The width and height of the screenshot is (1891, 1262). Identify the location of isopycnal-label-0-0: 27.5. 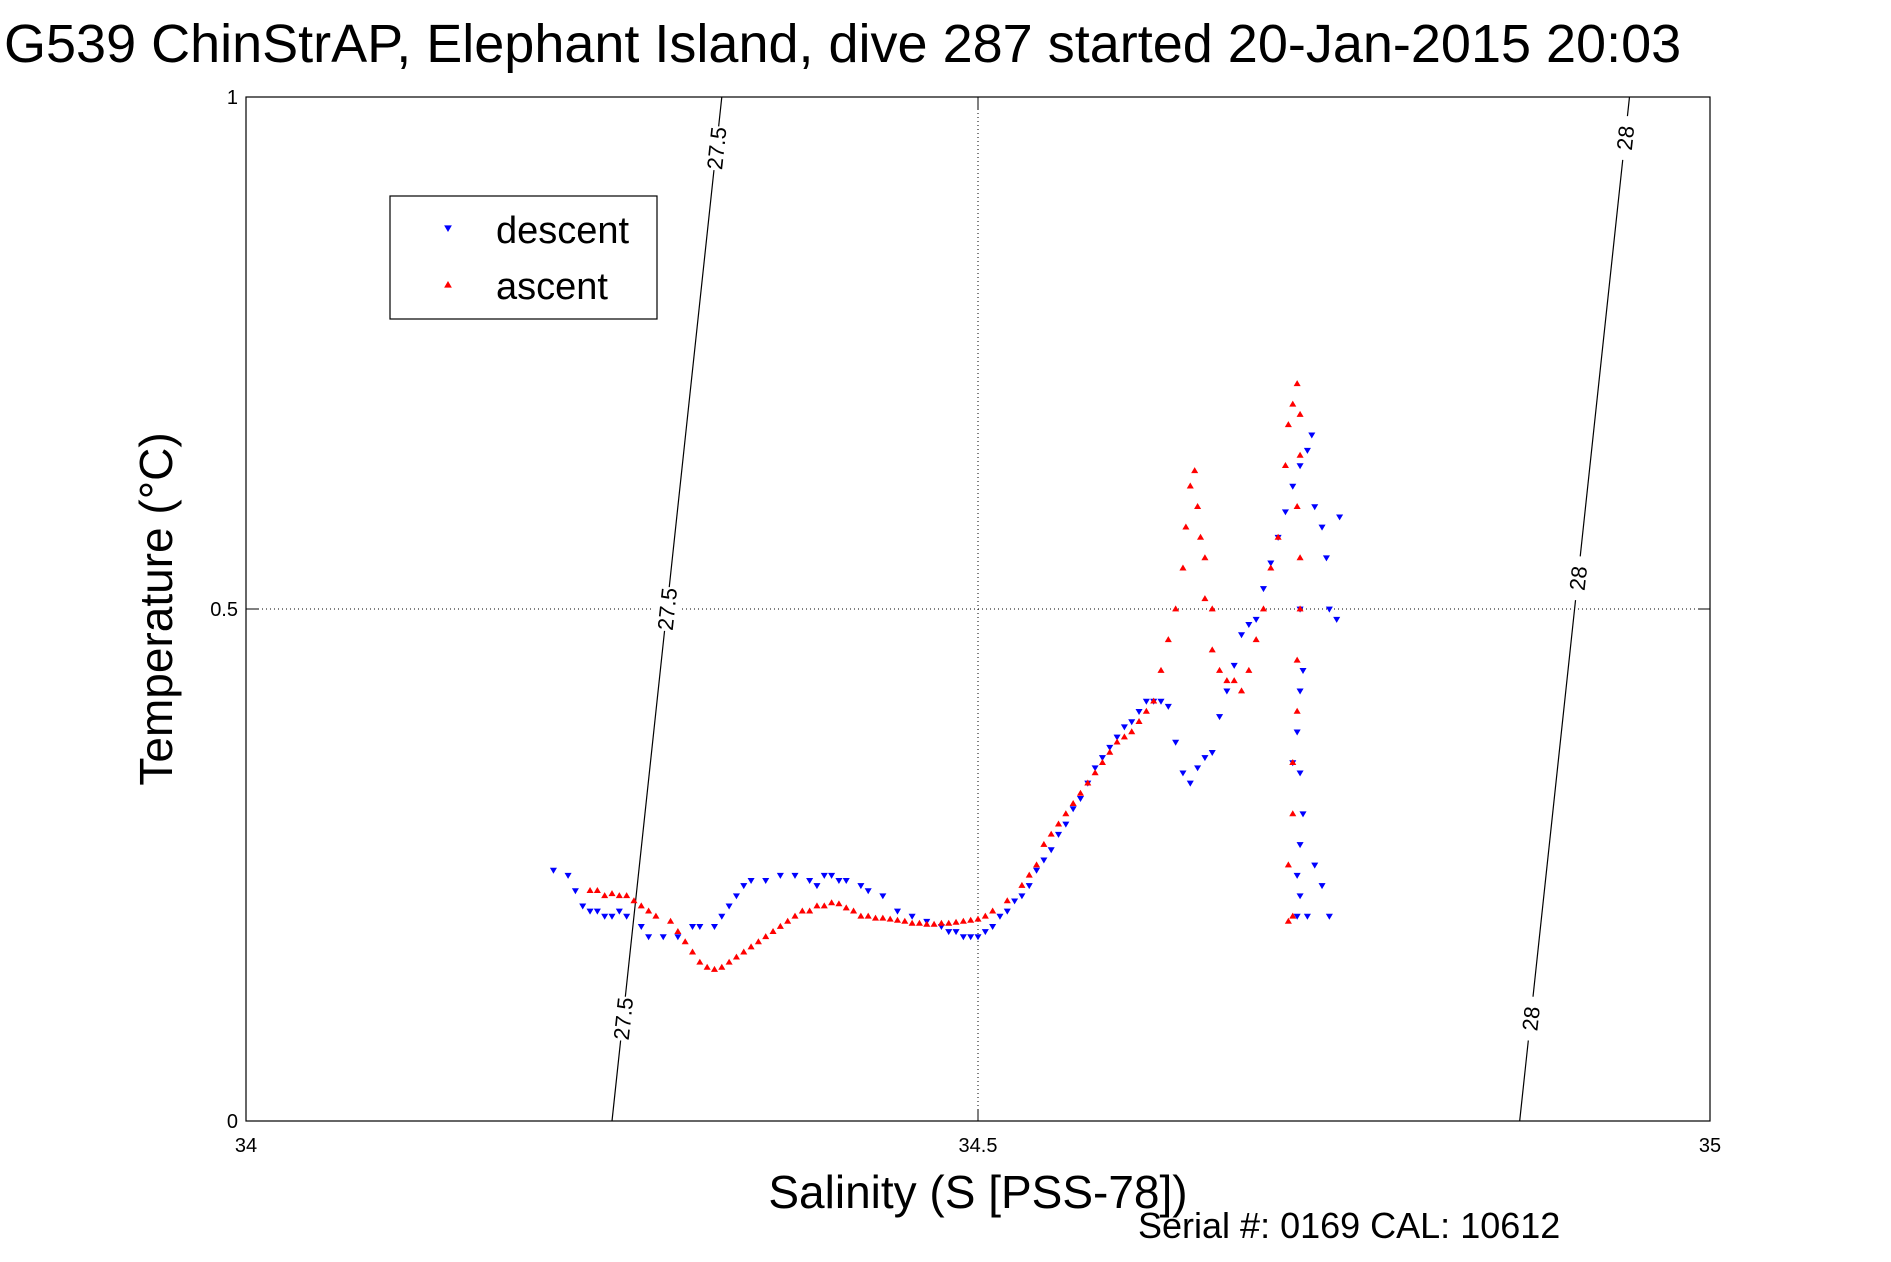
(623, 1018).